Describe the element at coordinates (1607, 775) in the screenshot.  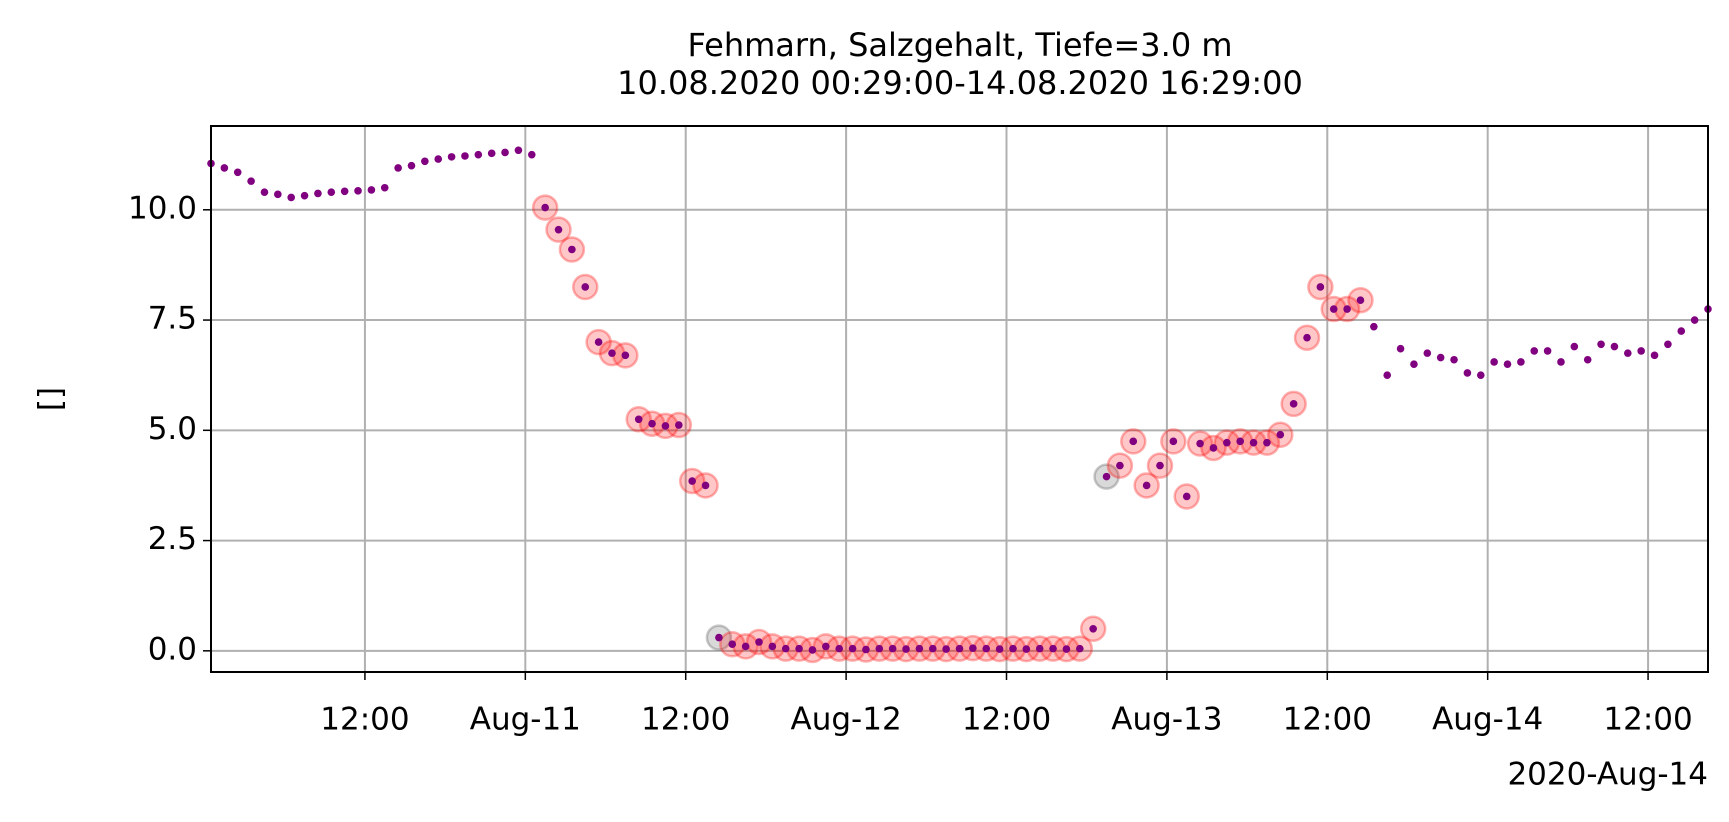
I see `x-offset-label: 2020-Aug-14` at that location.